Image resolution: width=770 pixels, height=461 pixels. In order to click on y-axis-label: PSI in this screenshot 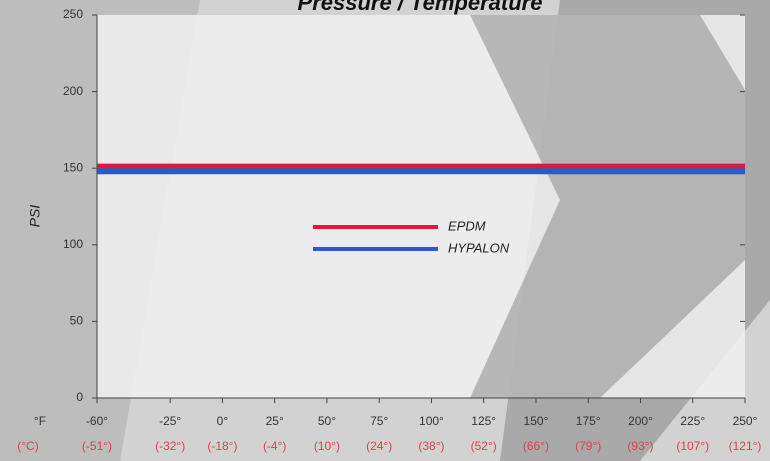, I will do `click(35, 216)`.